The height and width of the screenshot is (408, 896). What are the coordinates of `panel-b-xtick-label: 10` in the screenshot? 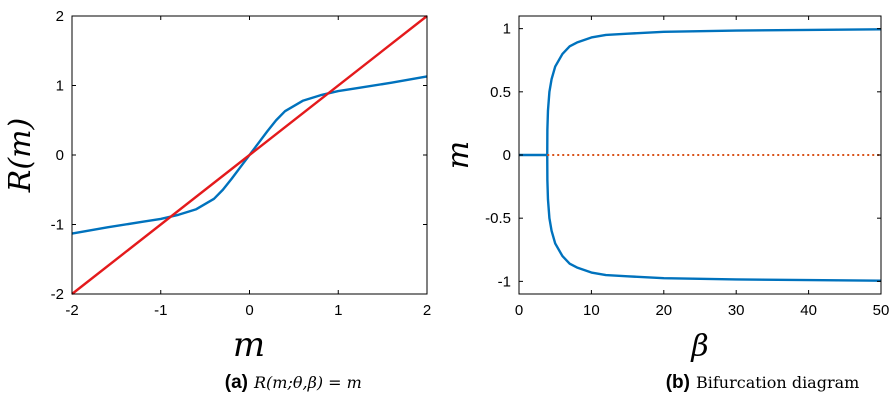 It's located at (591, 310).